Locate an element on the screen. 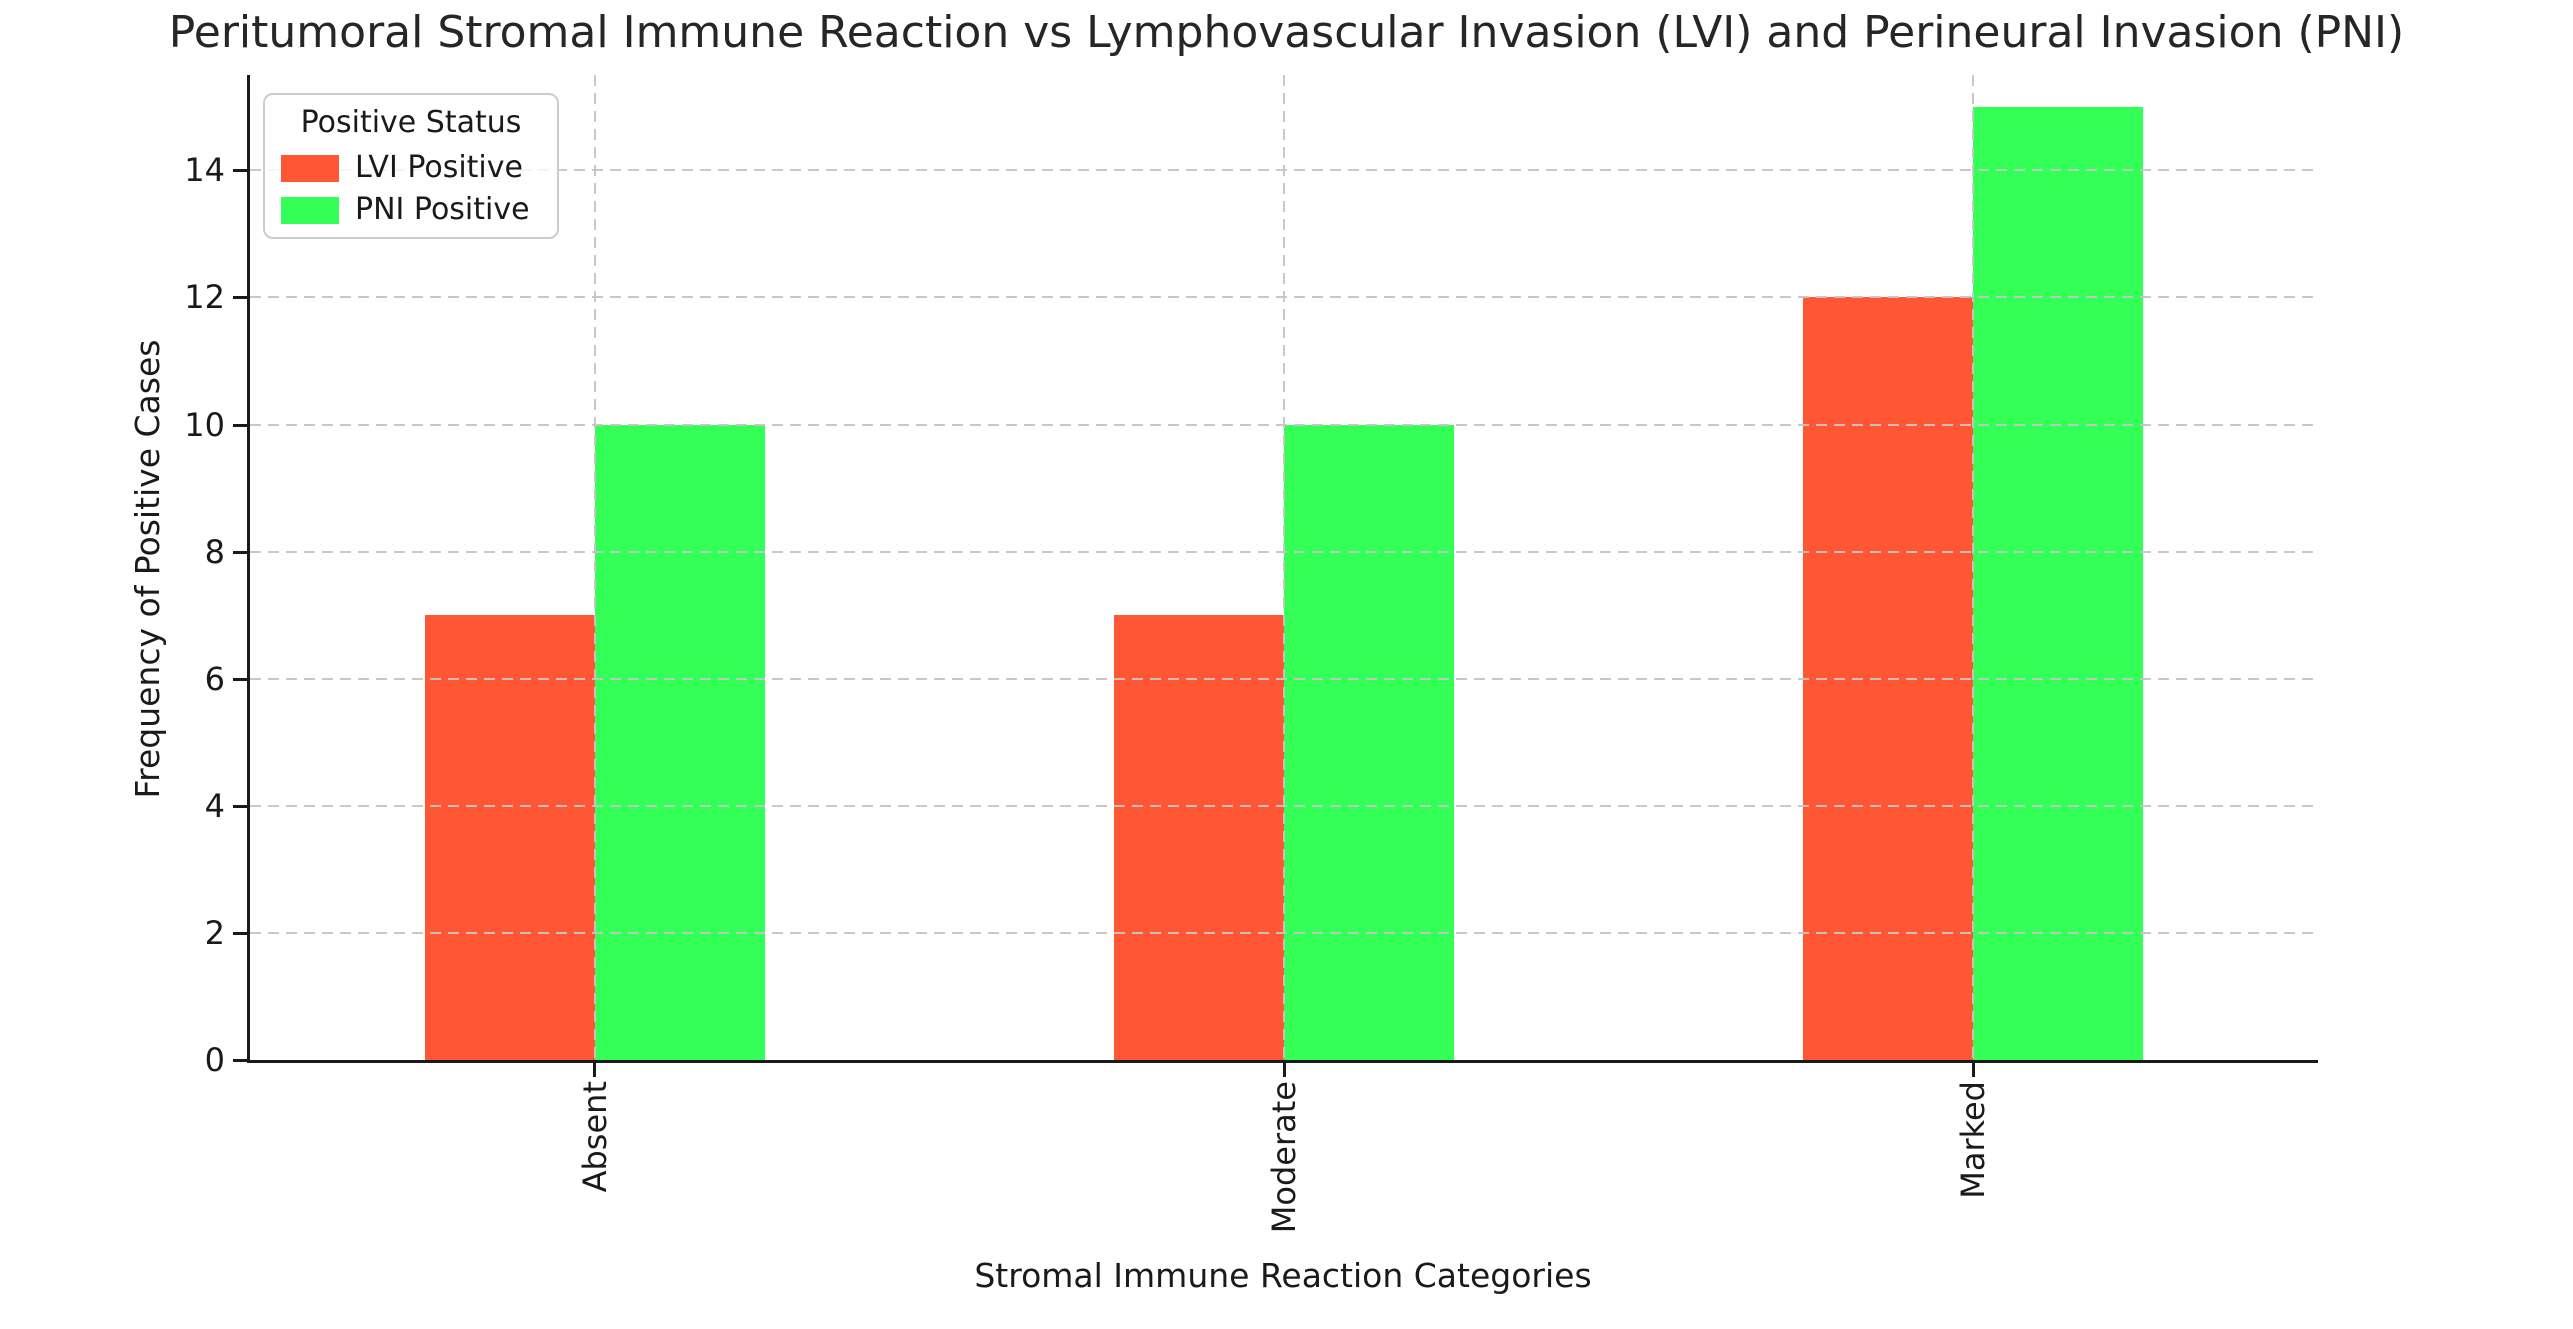 The width and height of the screenshot is (2573, 1329). bar-lvi-positive-moderate is located at coordinates (1199, 837).